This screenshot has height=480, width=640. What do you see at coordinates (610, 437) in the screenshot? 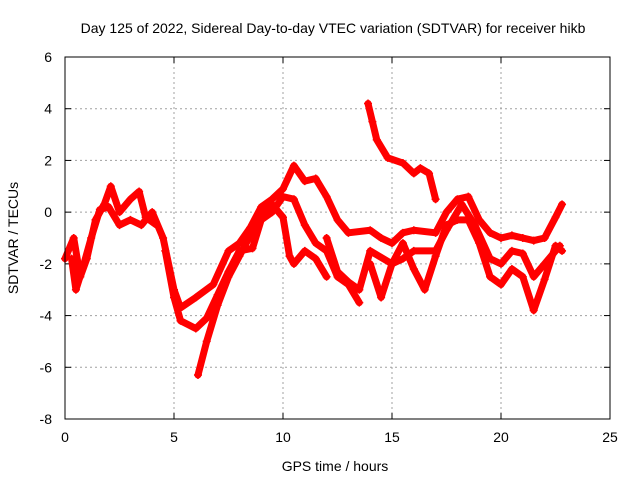
I see `x-tick-label: 25` at bounding box center [610, 437].